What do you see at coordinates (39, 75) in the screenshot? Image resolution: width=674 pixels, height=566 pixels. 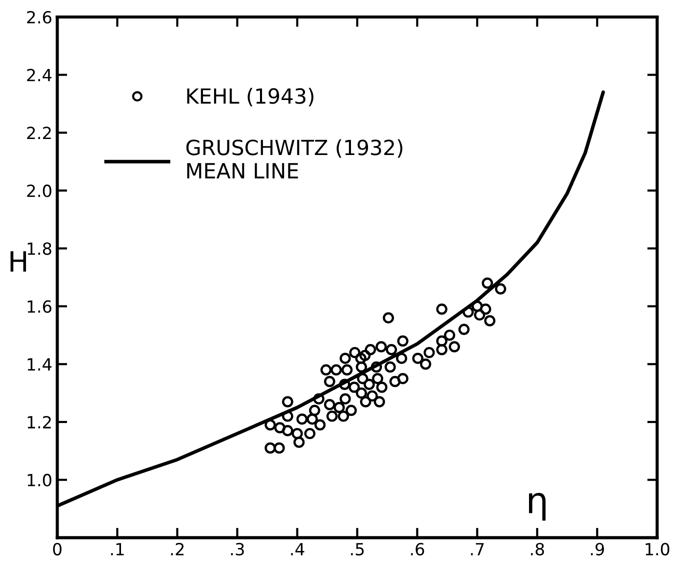 I see `y-tick-label: 2.4` at bounding box center [39, 75].